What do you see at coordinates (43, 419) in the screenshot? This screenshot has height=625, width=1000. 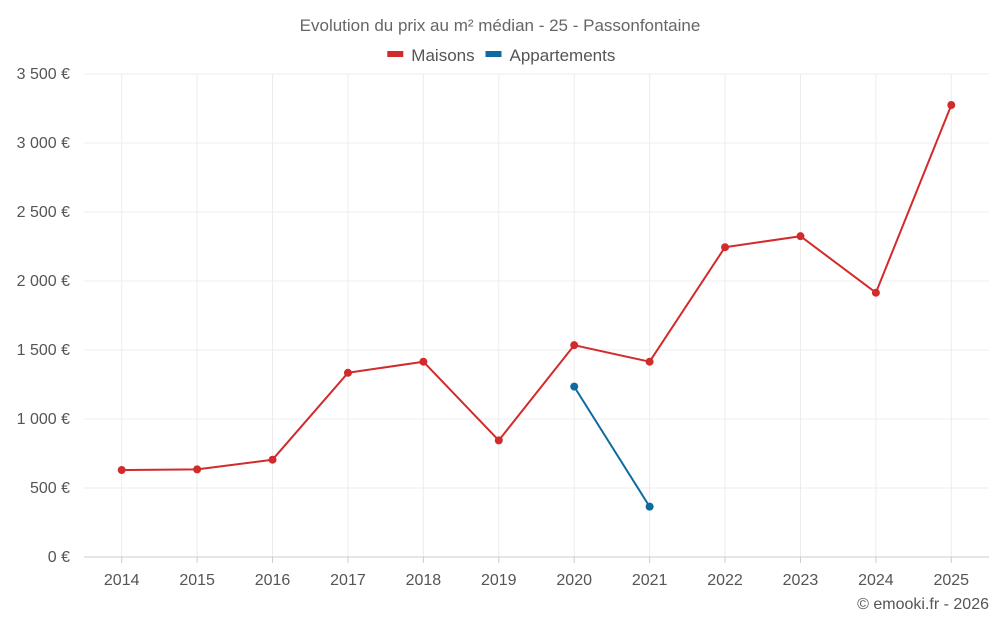 I see `y-tick-label: 1 000 €` at bounding box center [43, 419].